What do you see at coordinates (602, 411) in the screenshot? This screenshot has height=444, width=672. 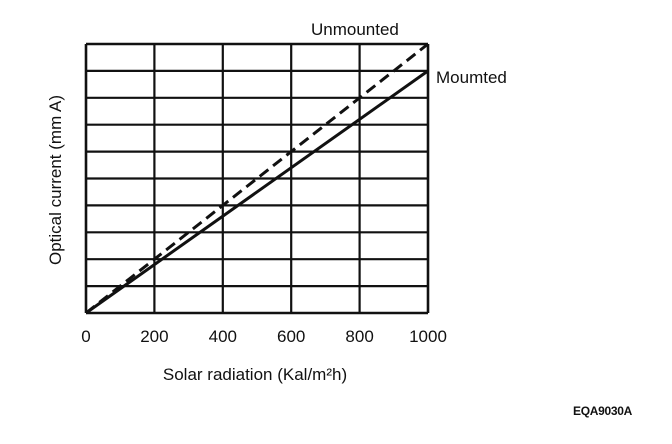 I see `figure-code: EQA9030A` at bounding box center [602, 411].